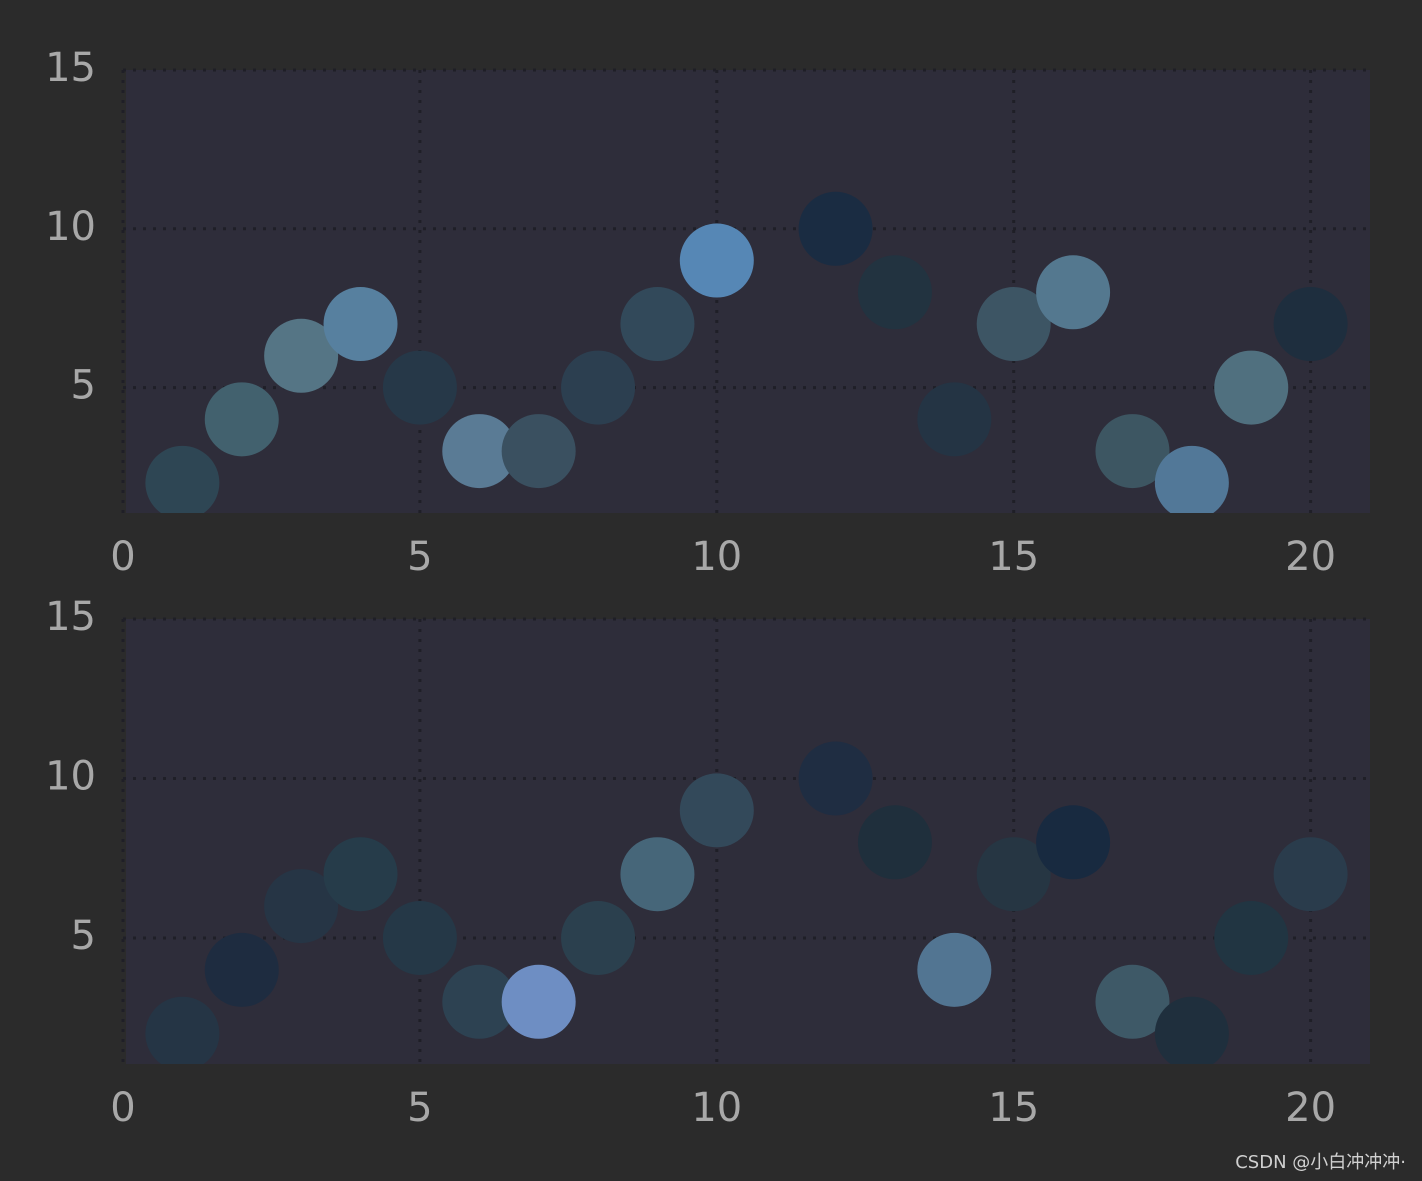  Describe the element at coordinates (1320, 1162) in the screenshot. I see `watermark: CSDN @小白冲冲冲·` at that location.